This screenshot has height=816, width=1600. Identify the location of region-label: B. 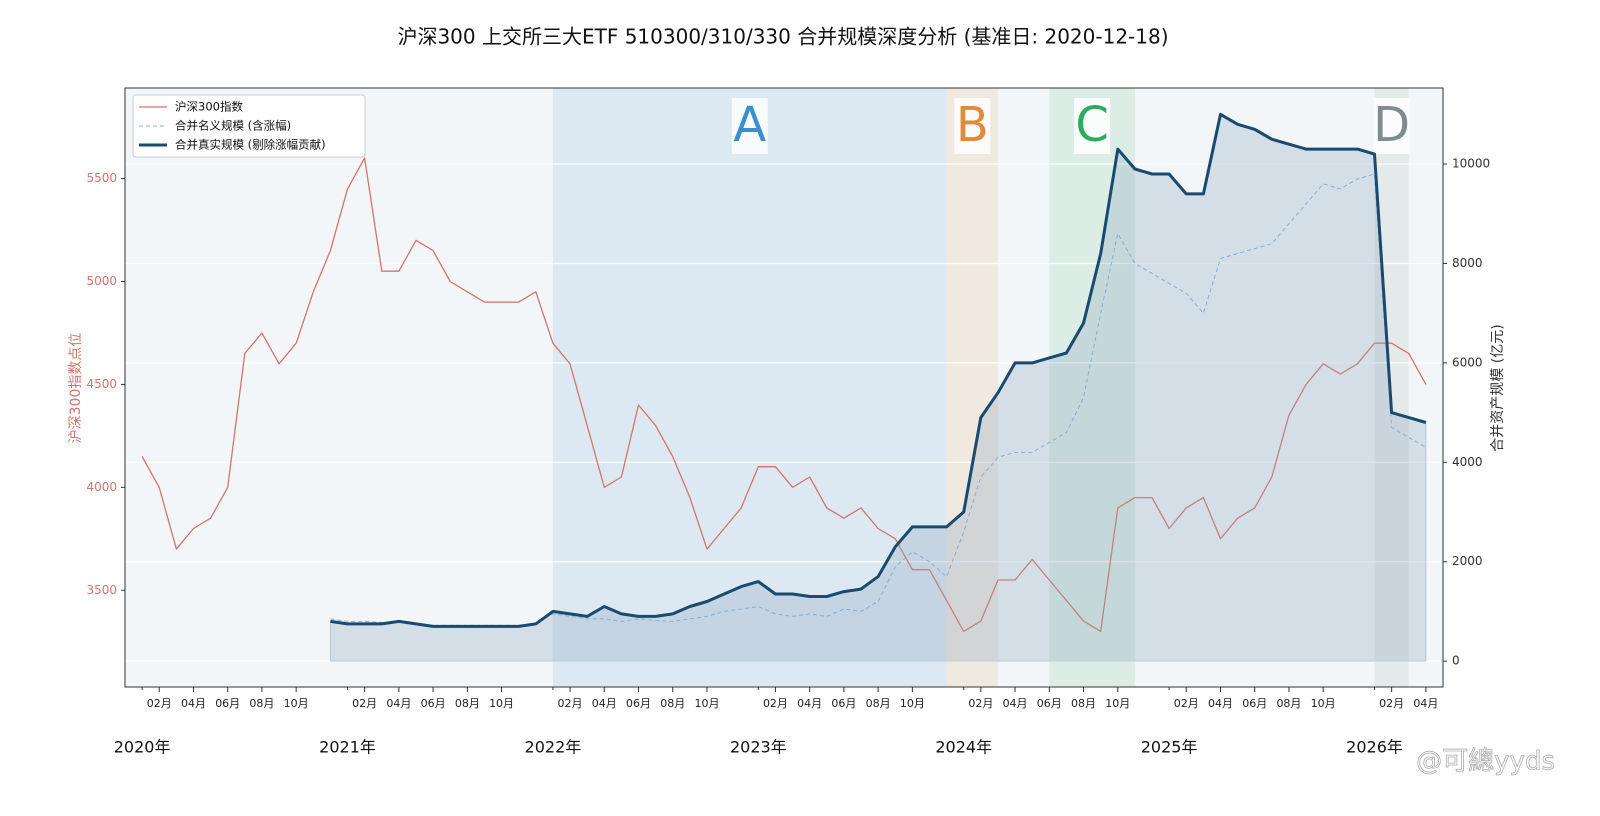
(972, 125).